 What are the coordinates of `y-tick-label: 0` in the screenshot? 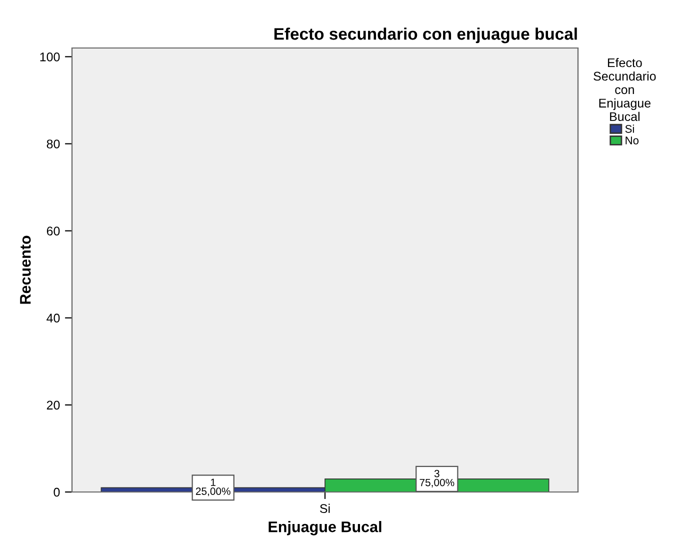 It's located at (57, 492).